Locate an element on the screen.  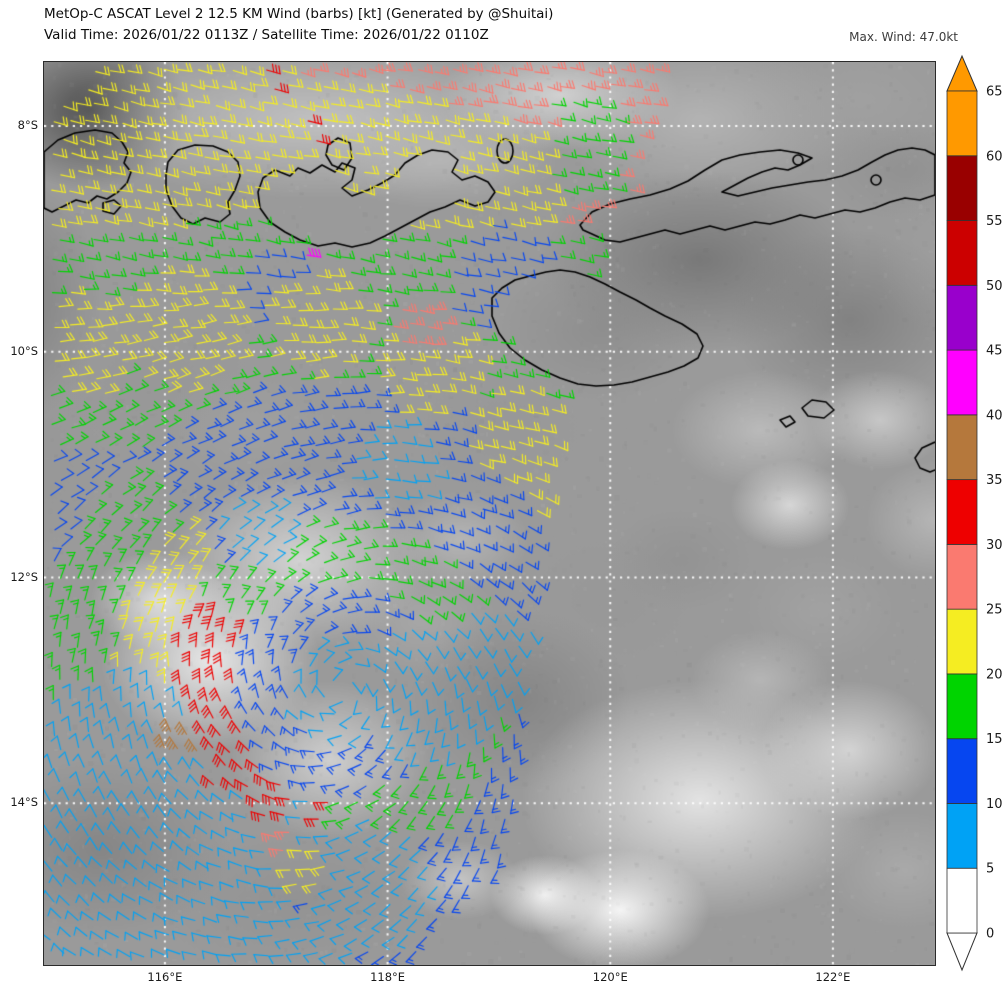
lat-tick-label: 10°S is located at coordinates (24, 350).